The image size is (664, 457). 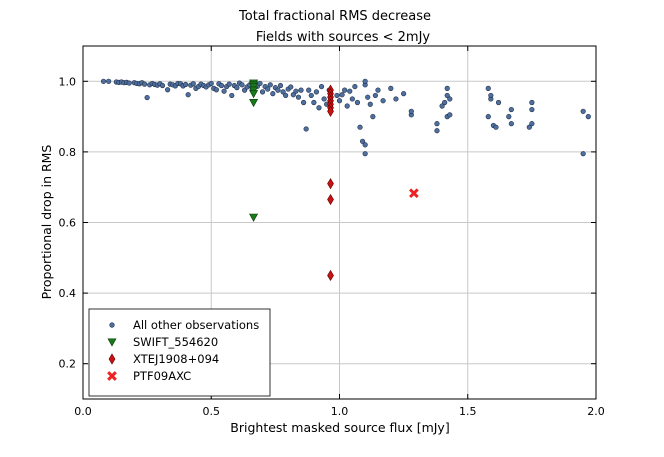 What do you see at coordinates (176, 359) in the screenshot?
I see `legend-label-xte: XTEJ1908+094` at bounding box center [176, 359].